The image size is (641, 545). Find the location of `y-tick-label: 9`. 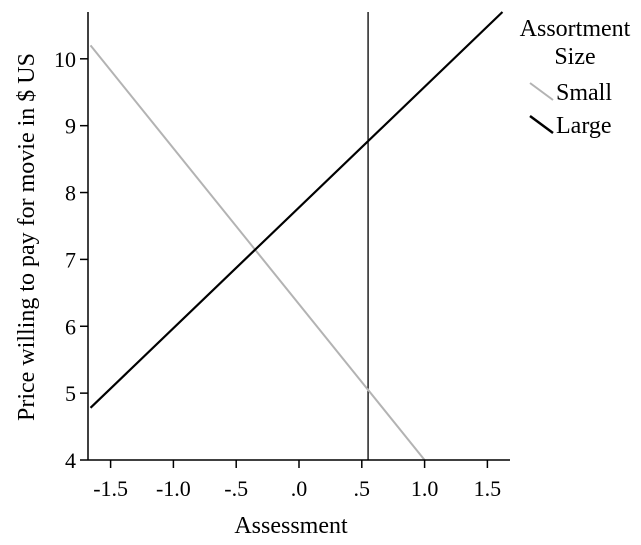

y-tick-label: 9 is located at coordinates (70, 126).